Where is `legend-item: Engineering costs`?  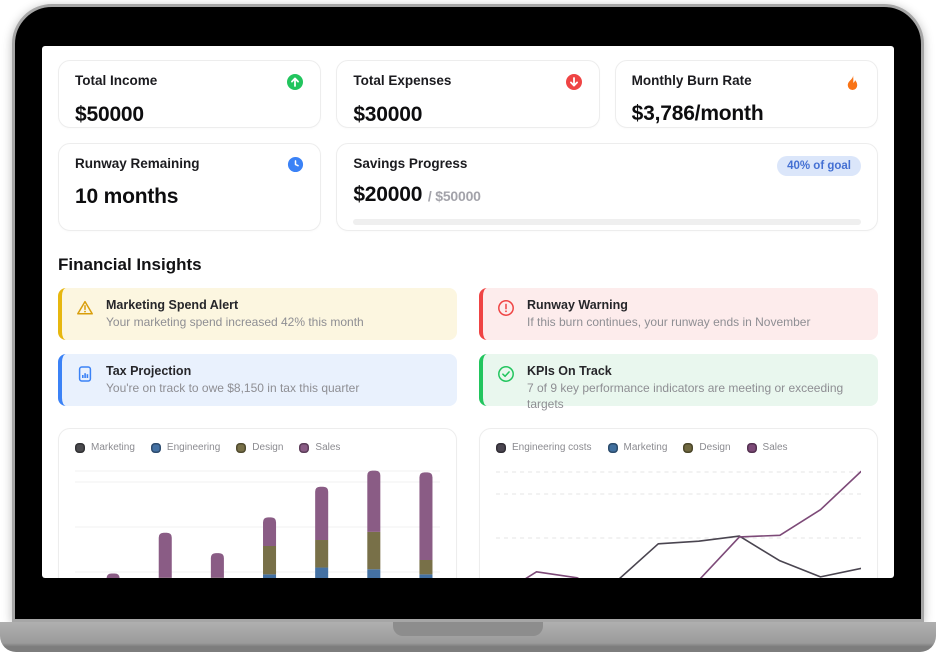
legend-item: Engineering costs is located at coordinates (544, 447).